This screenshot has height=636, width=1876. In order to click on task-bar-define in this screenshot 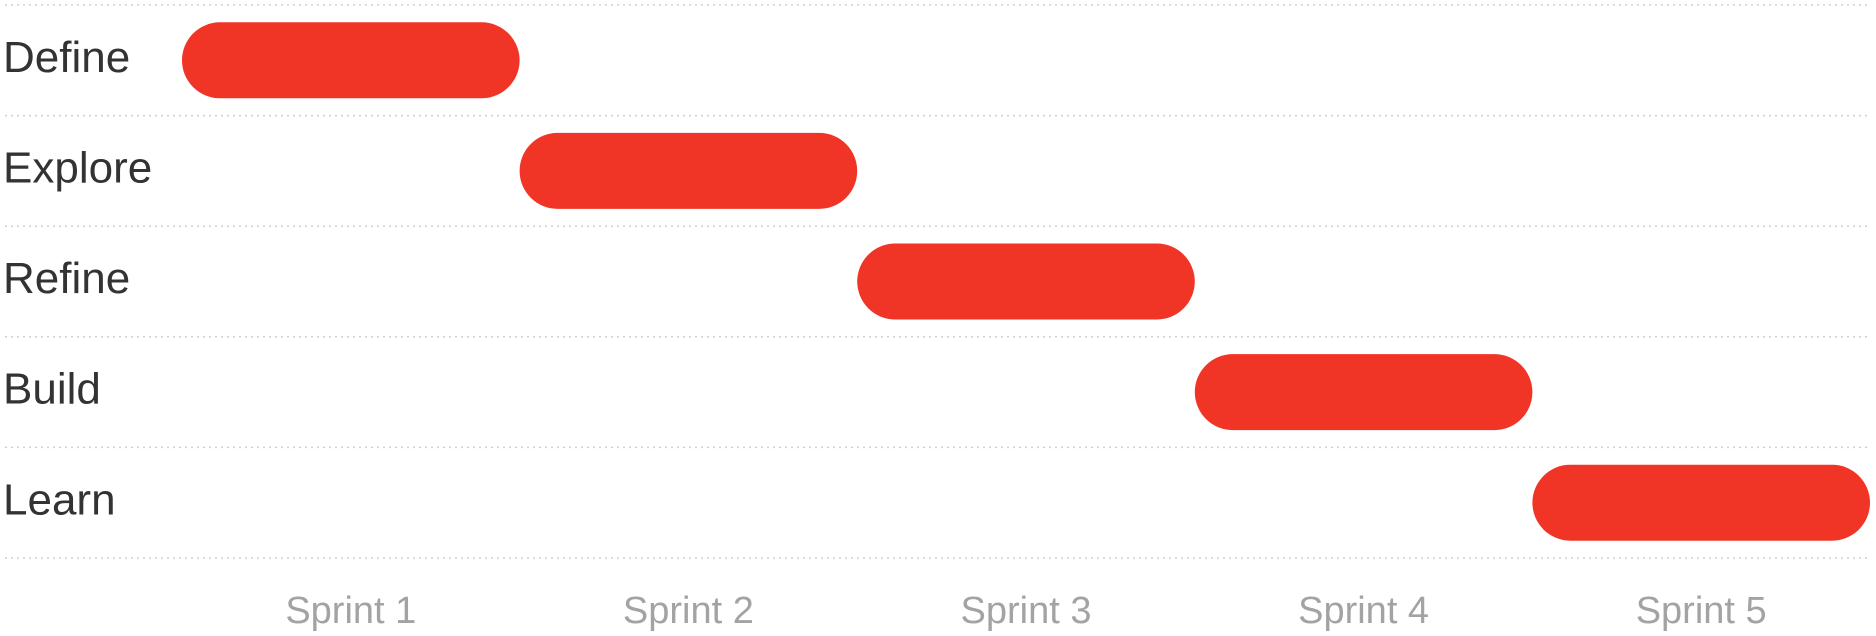, I will do `click(351, 60)`.